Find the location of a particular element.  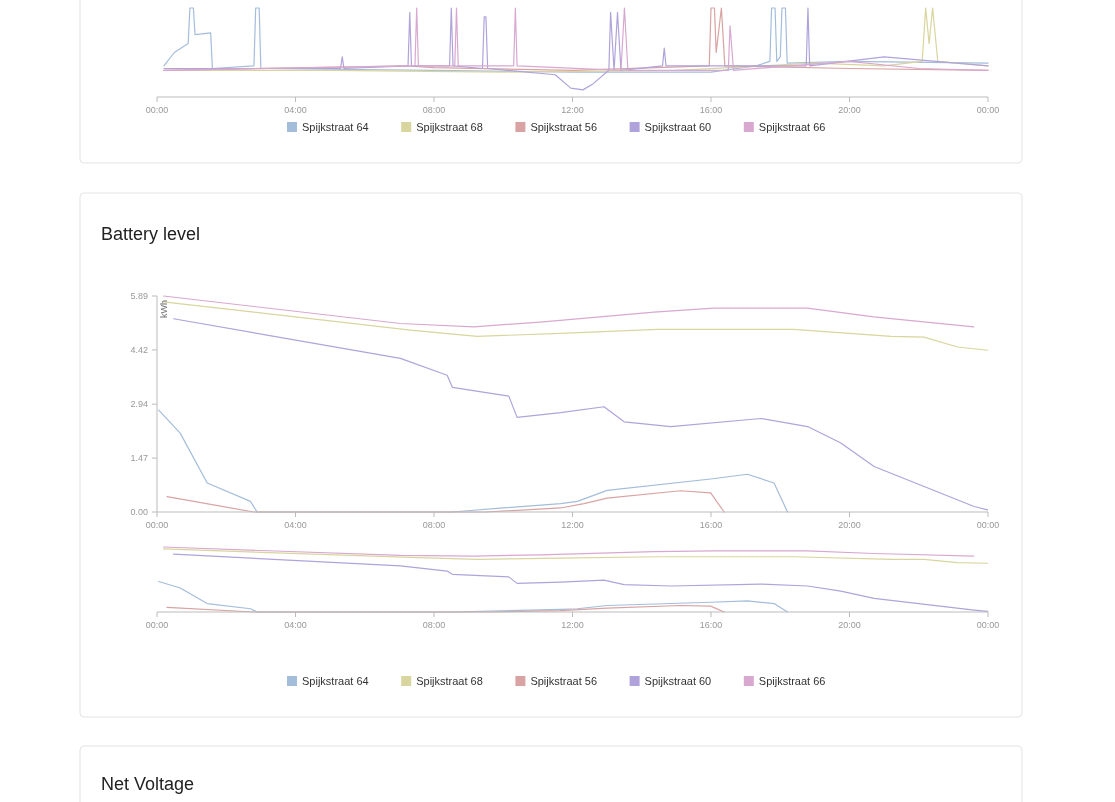

y-tick-label: 2.94 is located at coordinates (139, 404).